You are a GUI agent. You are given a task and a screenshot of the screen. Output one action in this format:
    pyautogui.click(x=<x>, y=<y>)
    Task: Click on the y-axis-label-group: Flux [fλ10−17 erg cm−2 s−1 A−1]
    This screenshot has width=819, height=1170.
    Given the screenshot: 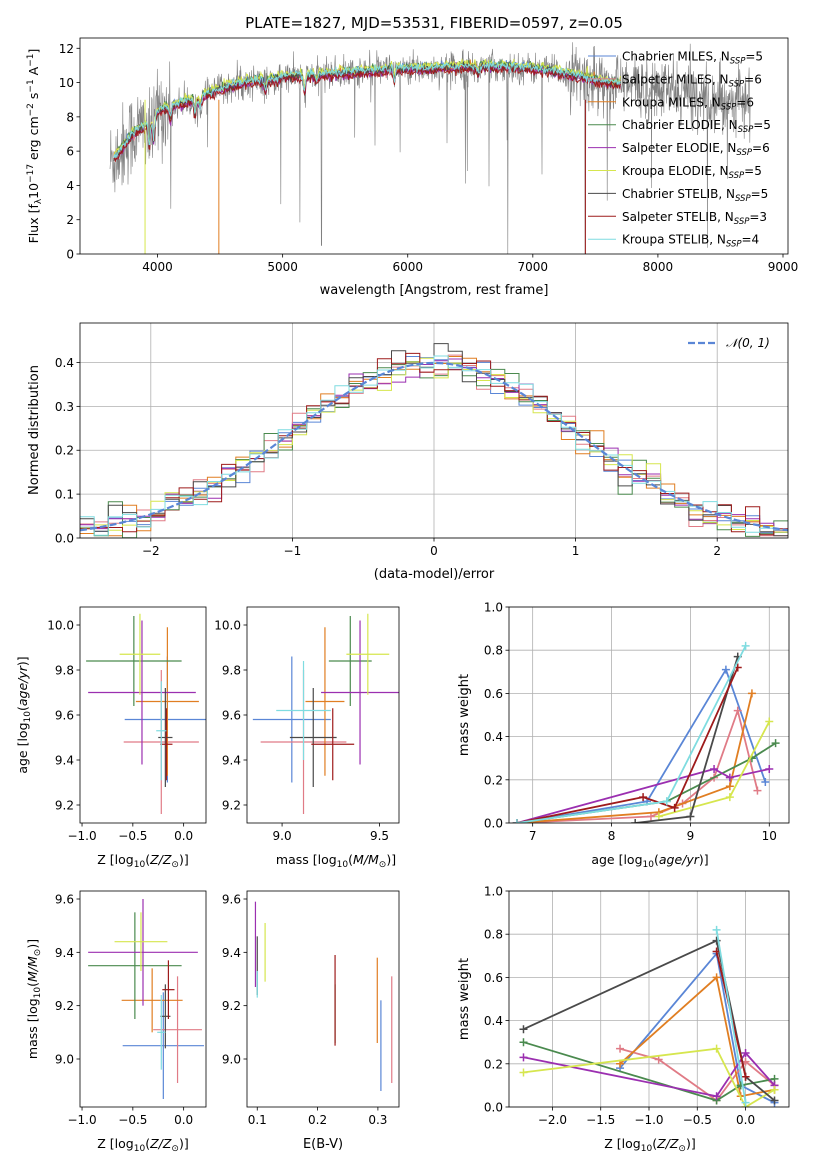 What is the action you would take?
    pyautogui.click(x=35, y=146)
    